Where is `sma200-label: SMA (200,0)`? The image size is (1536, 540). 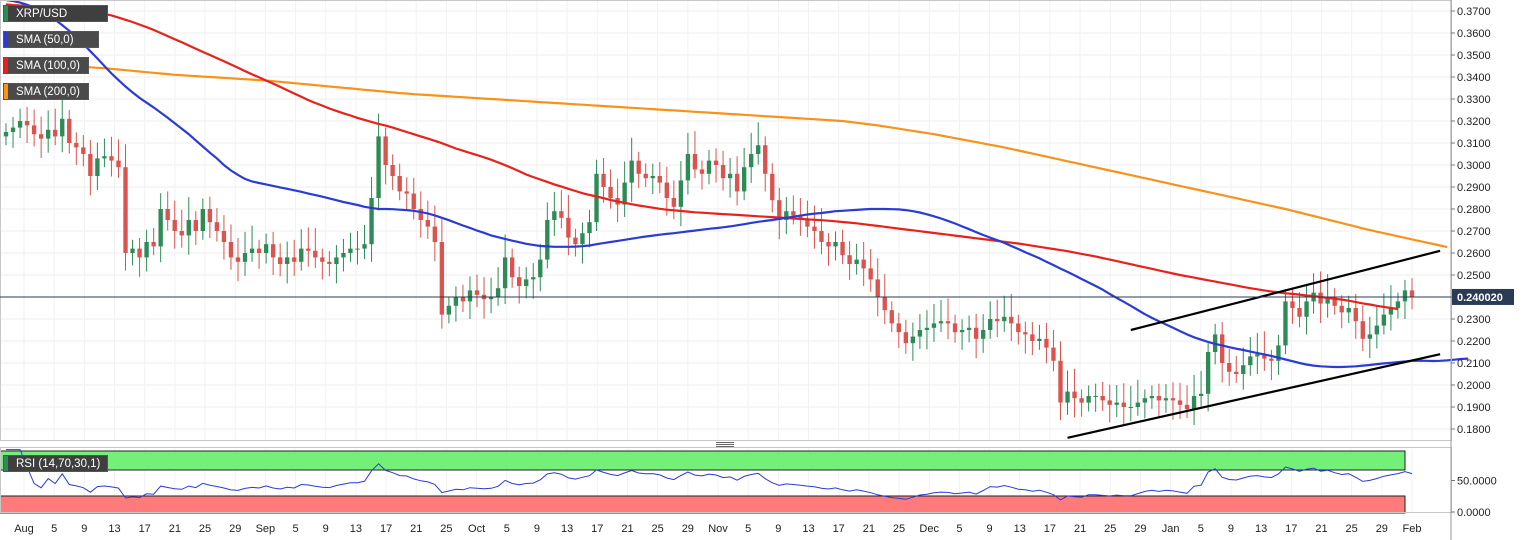 sma200-label: SMA (200,0) is located at coordinates (46, 91).